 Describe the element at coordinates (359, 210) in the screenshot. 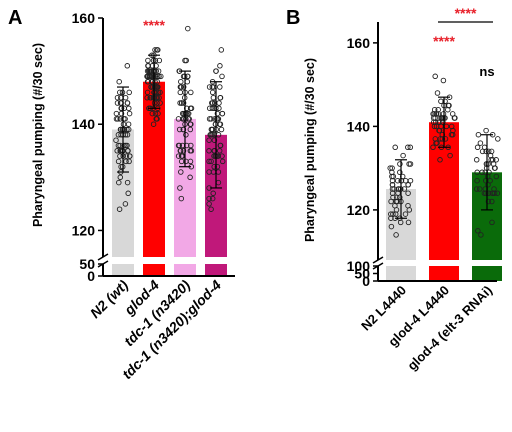

I see `y-tick-label: 120` at that location.